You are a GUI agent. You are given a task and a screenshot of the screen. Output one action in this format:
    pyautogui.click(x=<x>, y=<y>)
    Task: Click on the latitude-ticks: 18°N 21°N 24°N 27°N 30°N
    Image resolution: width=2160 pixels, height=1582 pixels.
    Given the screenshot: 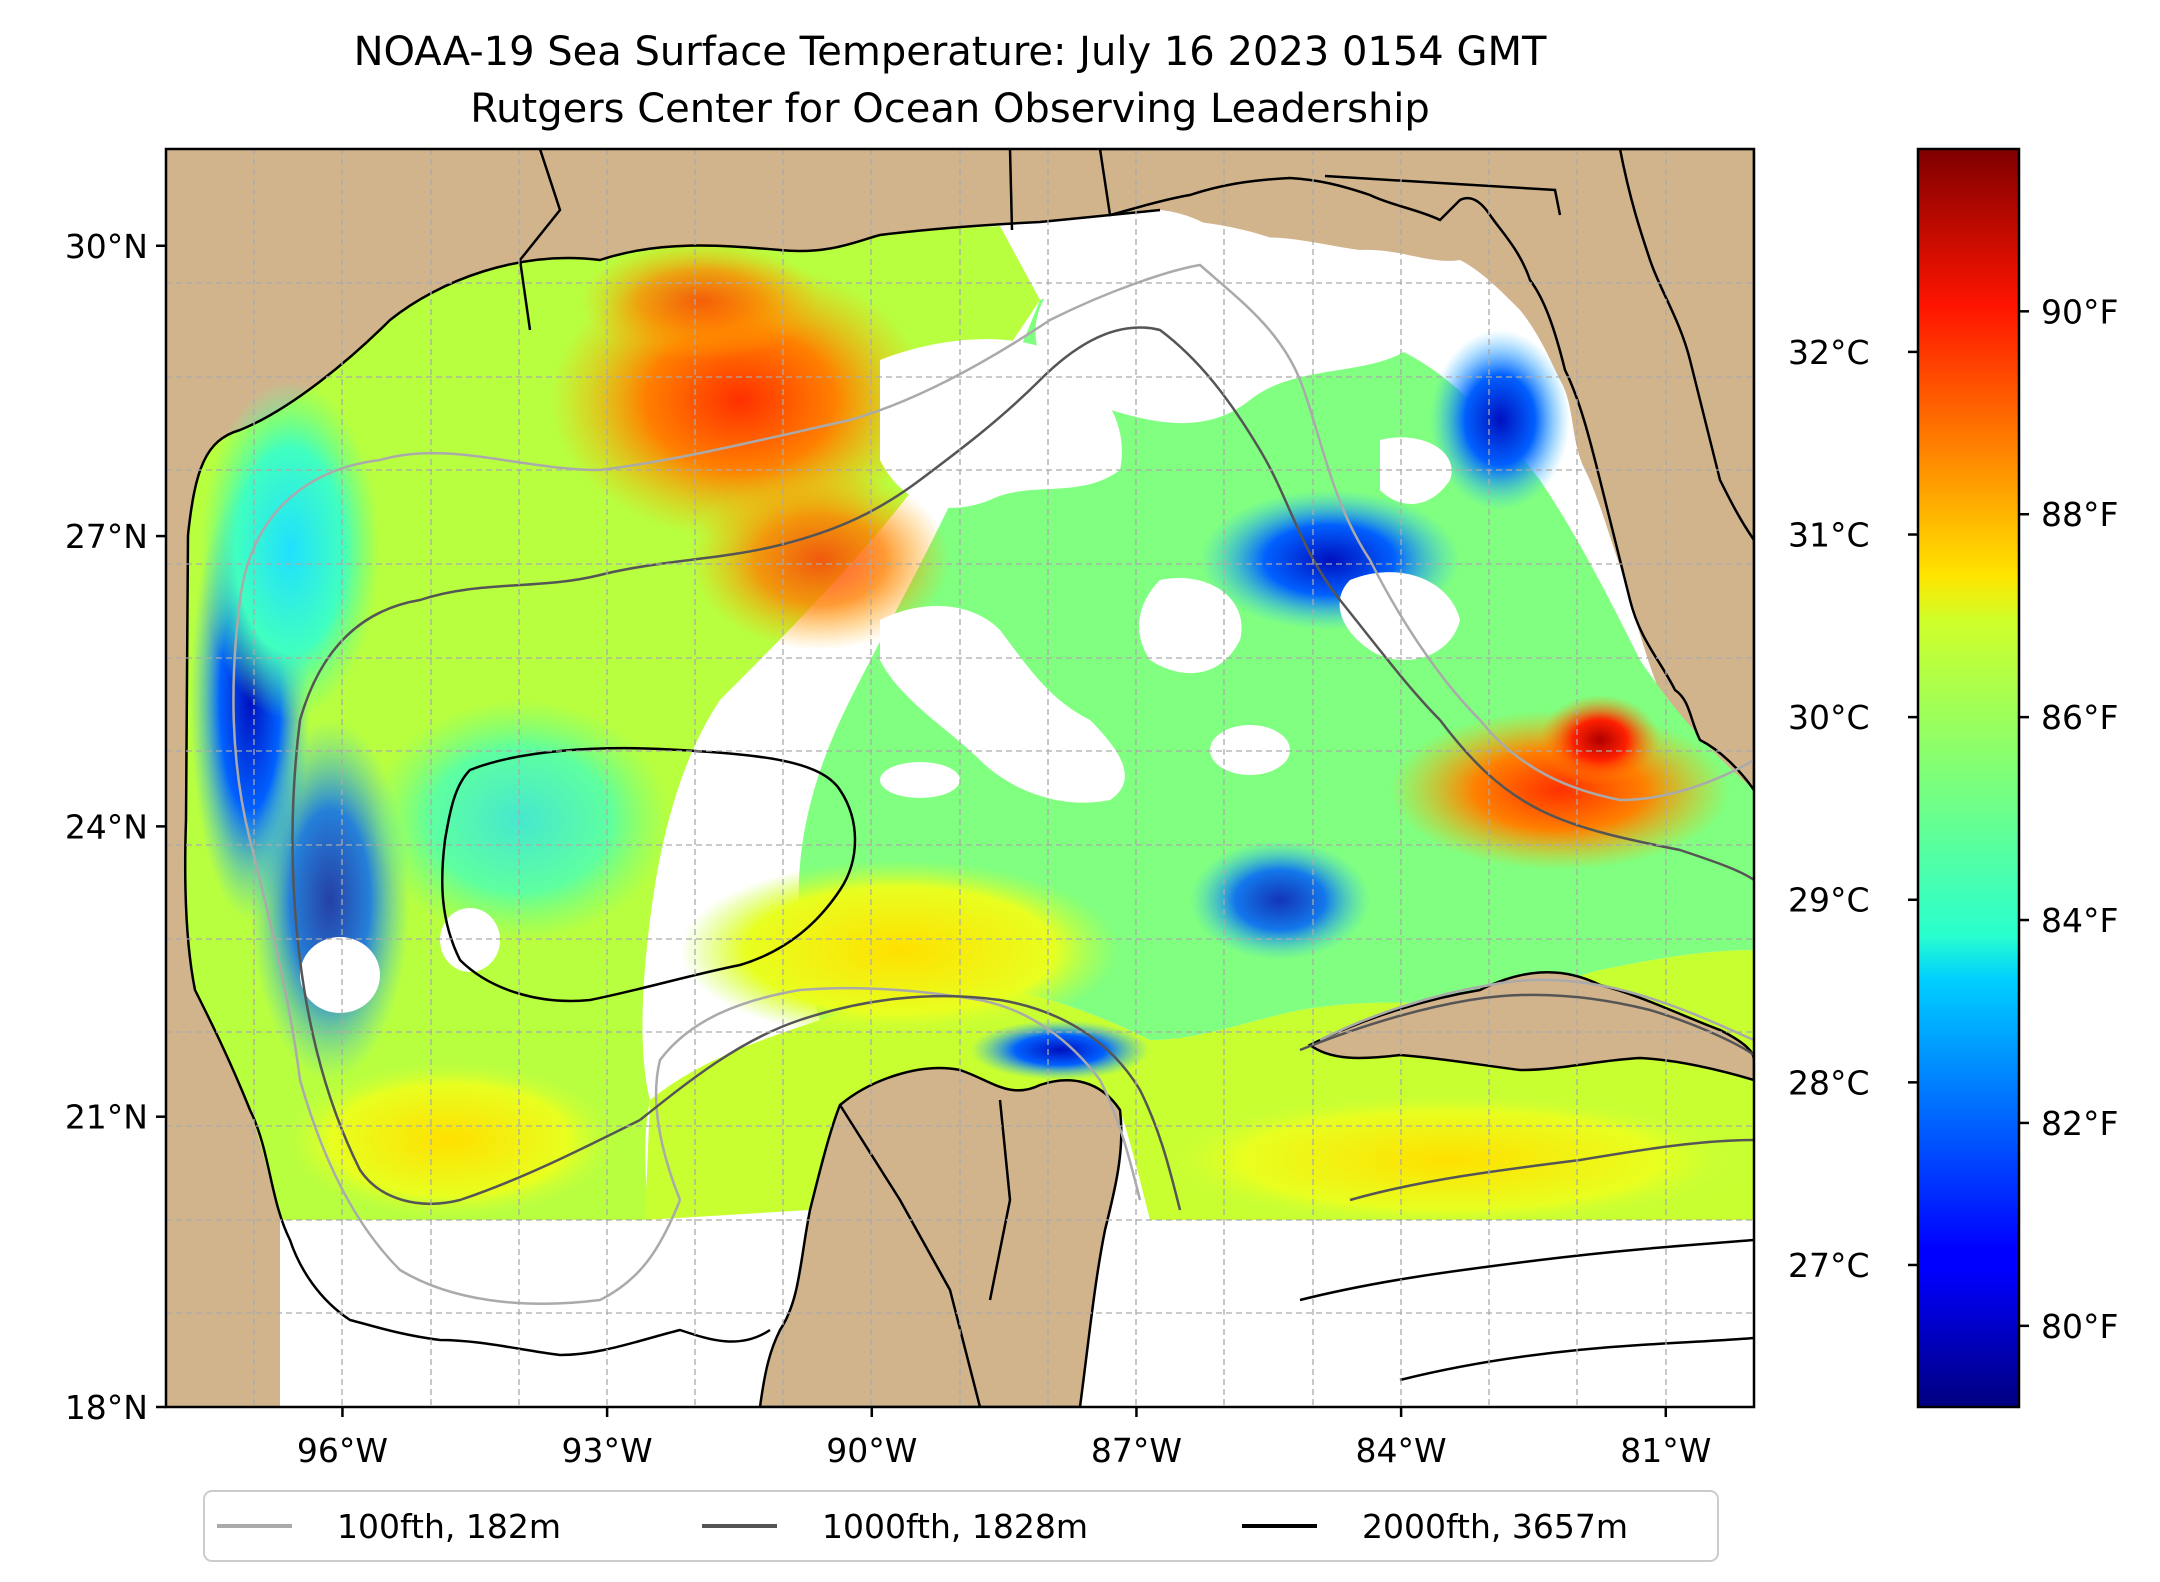 What is the action you would take?
    pyautogui.click(x=115, y=827)
    